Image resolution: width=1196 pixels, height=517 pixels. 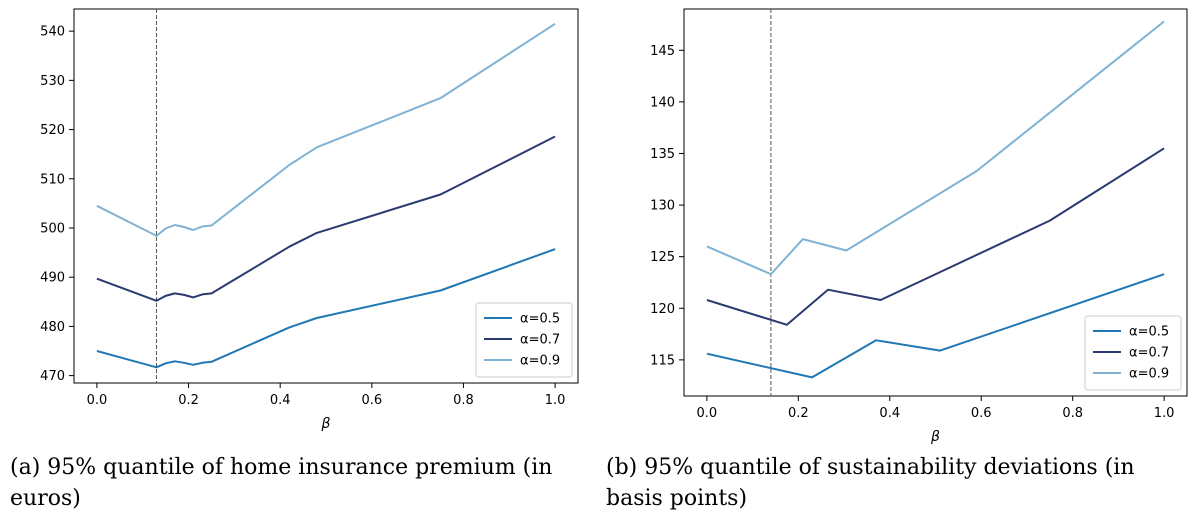 I want to click on y-tick-label: 120, so click(x=662, y=309).